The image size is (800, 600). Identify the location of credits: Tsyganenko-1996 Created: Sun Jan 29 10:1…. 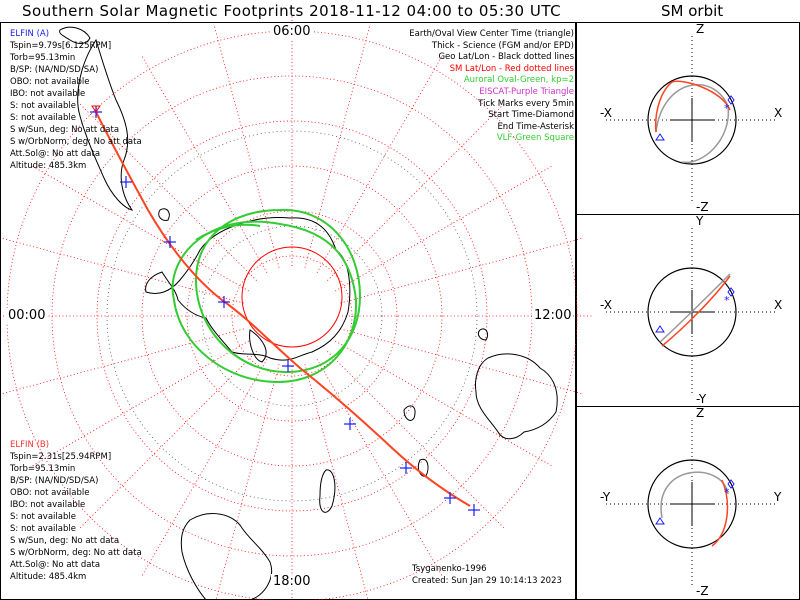
(487, 575).